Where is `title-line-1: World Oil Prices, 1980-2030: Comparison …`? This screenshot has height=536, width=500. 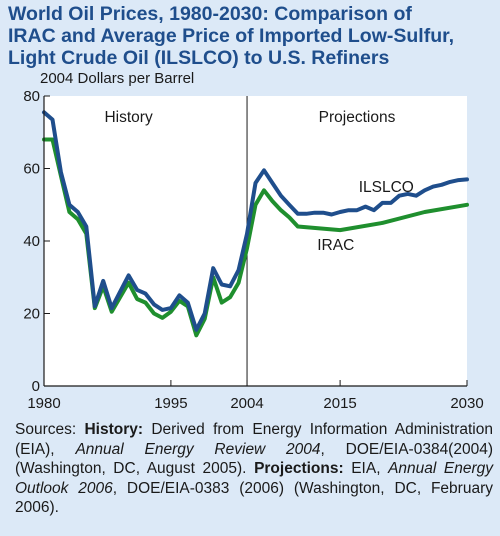
title-line-1: World Oil Prices, 1980-2030: Comparison … is located at coordinates (210, 14).